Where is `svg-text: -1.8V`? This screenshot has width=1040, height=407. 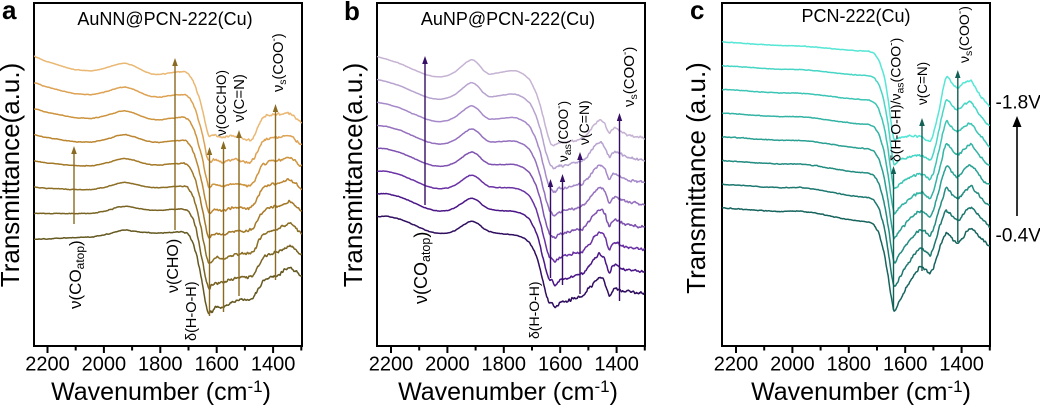
svg-text: -1.8V is located at coordinates (1018, 103).